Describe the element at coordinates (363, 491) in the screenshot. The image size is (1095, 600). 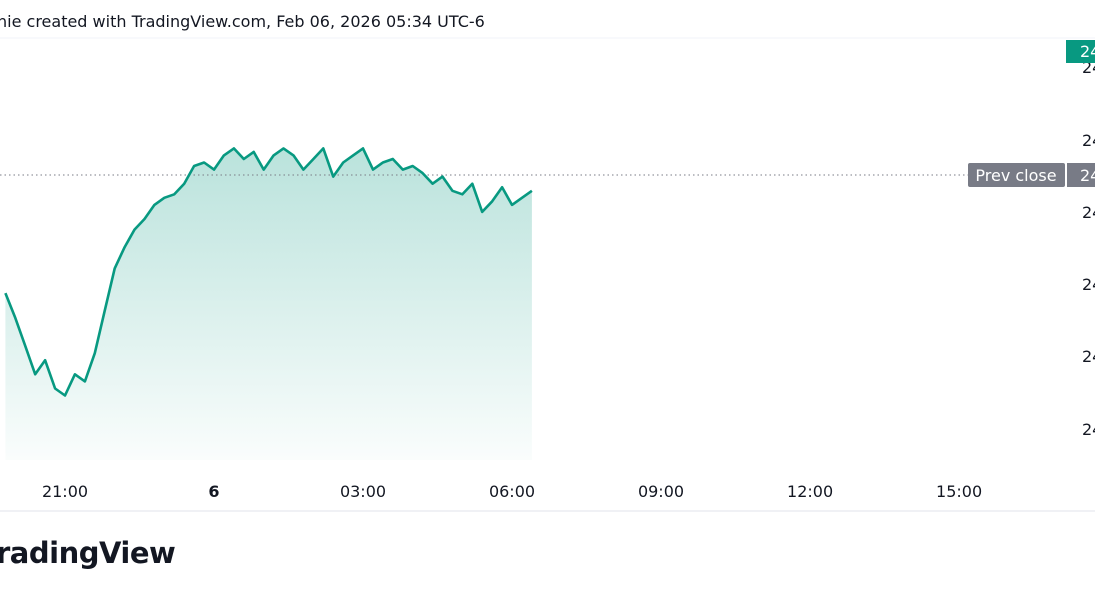
I see `time-tick-label: 03:00` at that location.